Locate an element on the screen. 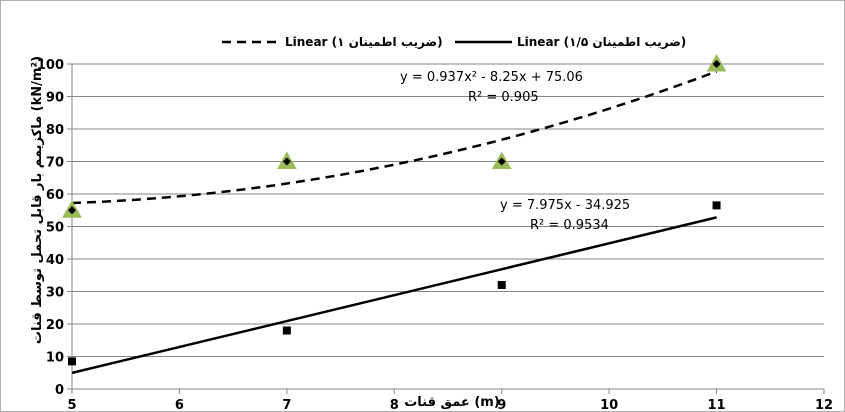 This screenshot has width=845, height=412. legend-label-dashed: Linear (ضریب اطمینان ۱) is located at coordinates (364, 42).